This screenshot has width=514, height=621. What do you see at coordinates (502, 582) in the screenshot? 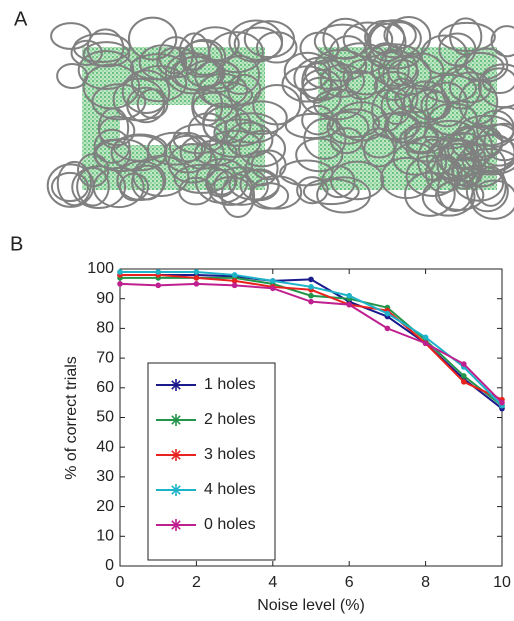
I see `x-tick-label: 10` at bounding box center [502, 582].